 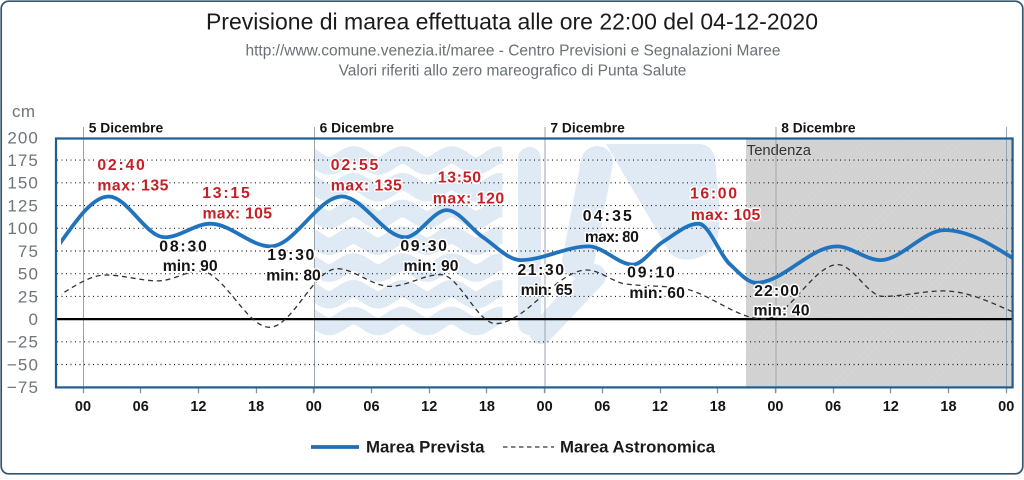 I want to click on svg-text: Marea Astronomica, so click(x=638, y=447).